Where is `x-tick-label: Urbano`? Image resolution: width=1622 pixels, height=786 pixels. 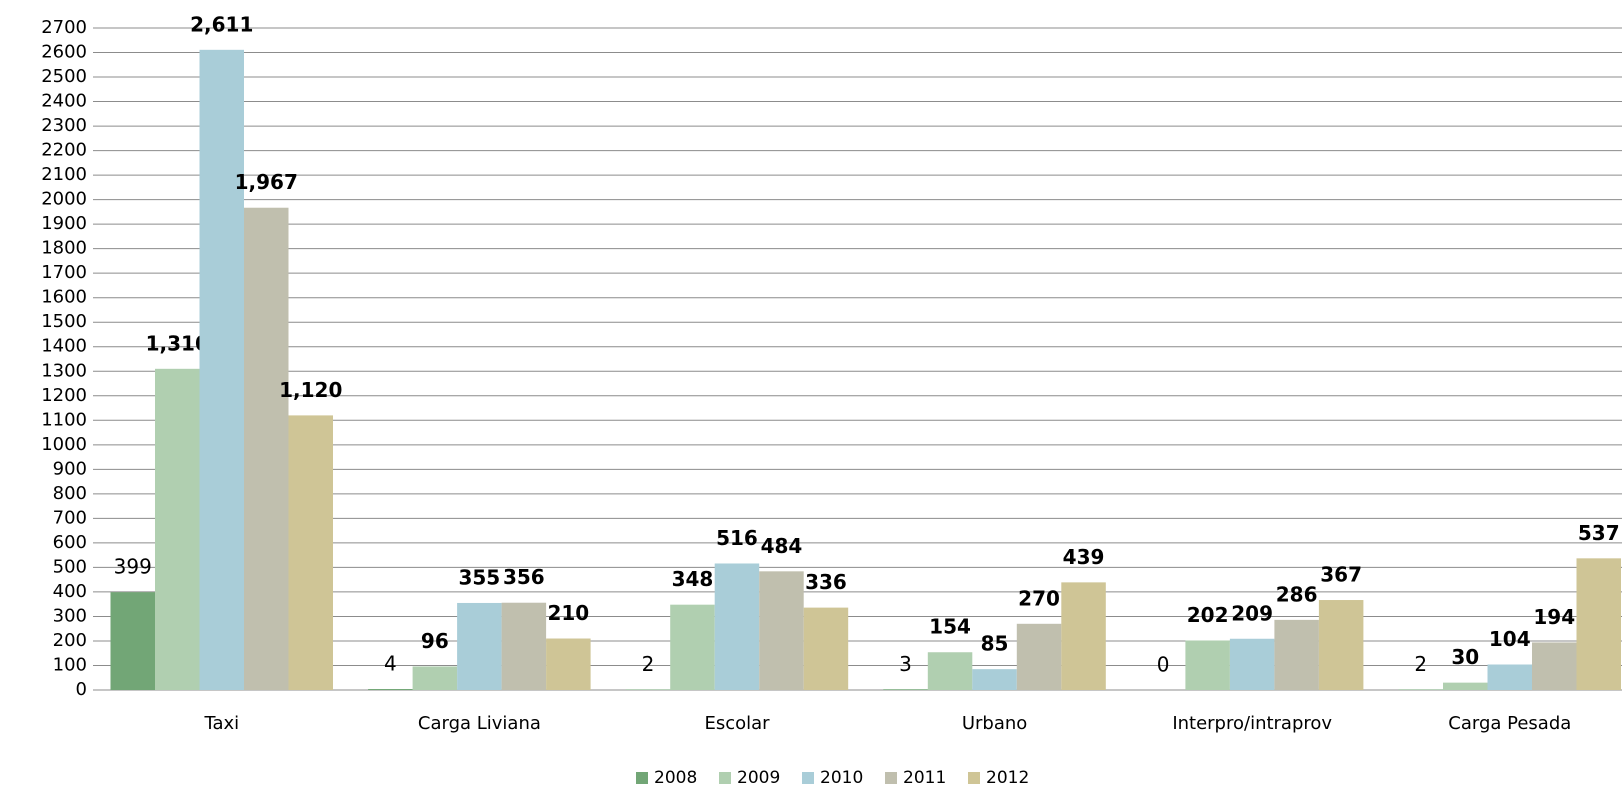 x-tick-label: Urbano is located at coordinates (994, 723).